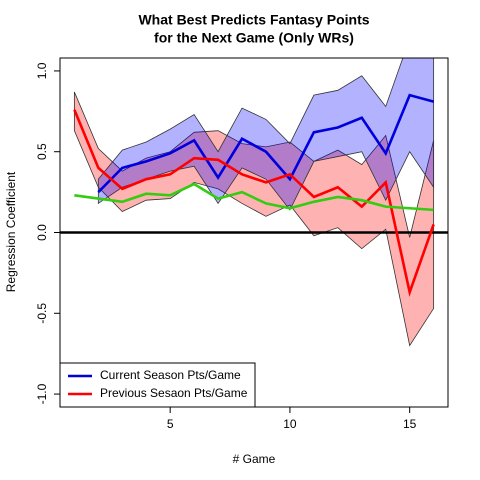  Describe the element at coordinates (254, 38) in the screenshot. I see `chart-title: for the Next Game (Only WRs)` at that location.